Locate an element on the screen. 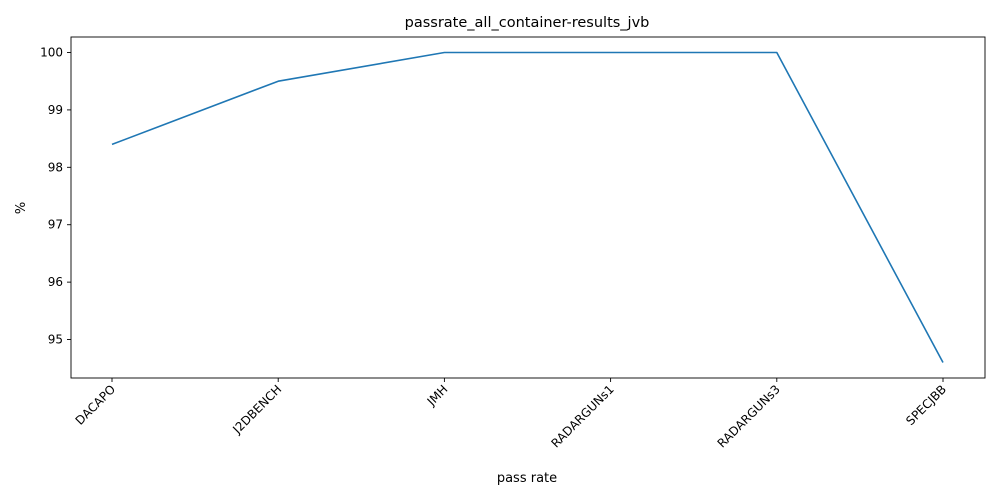 This screenshot has width=1000, height=500. y-tick-label: 96 is located at coordinates (55, 282).